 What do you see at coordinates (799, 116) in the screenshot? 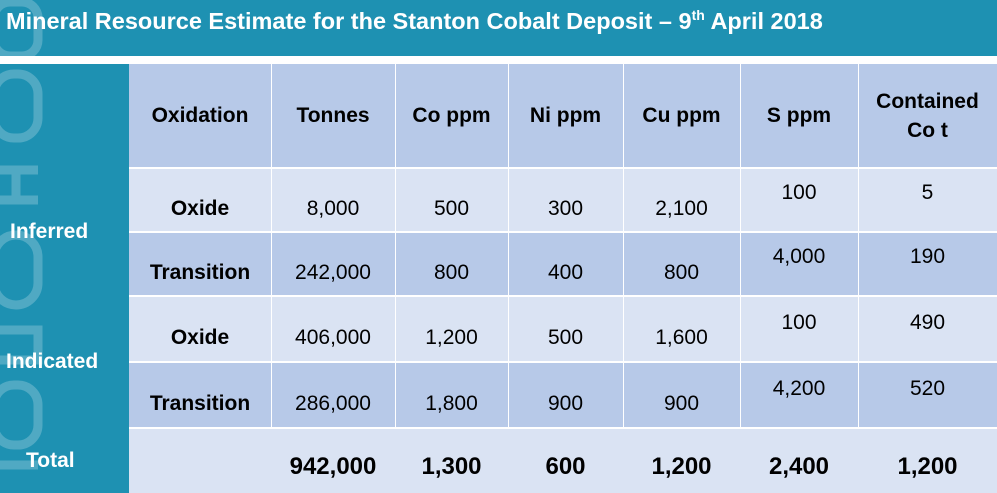
I see `header-s-ppm: S ppm` at bounding box center [799, 116].